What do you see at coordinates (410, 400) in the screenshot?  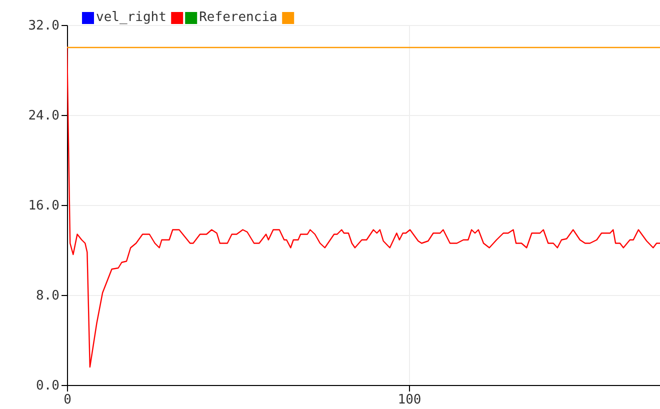 I see `x-tick-label: 100` at bounding box center [410, 400].